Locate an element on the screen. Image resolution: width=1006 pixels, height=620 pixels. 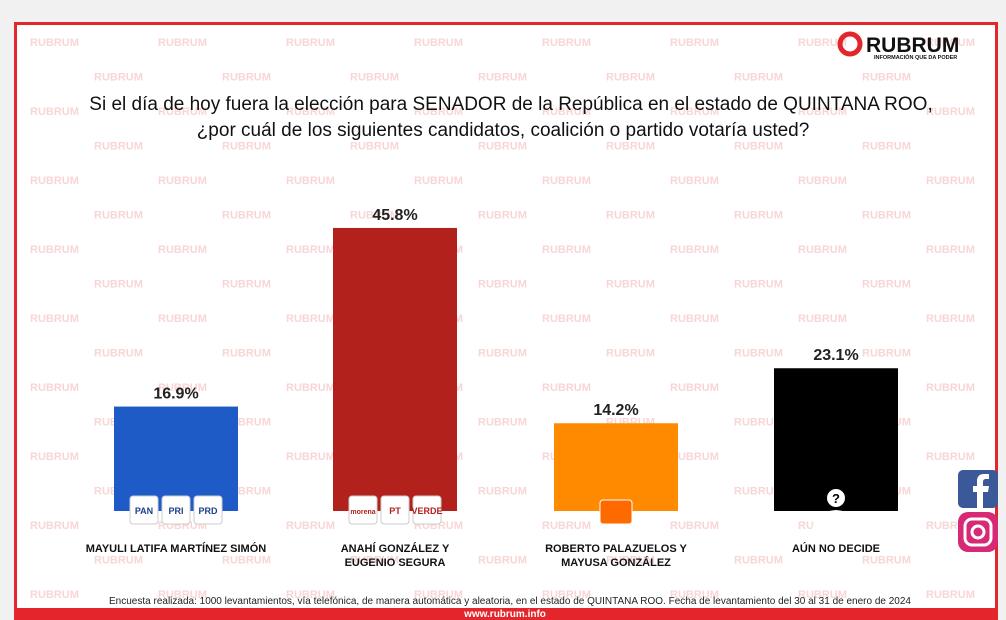
instagram-frame is located at coordinates (978, 532).